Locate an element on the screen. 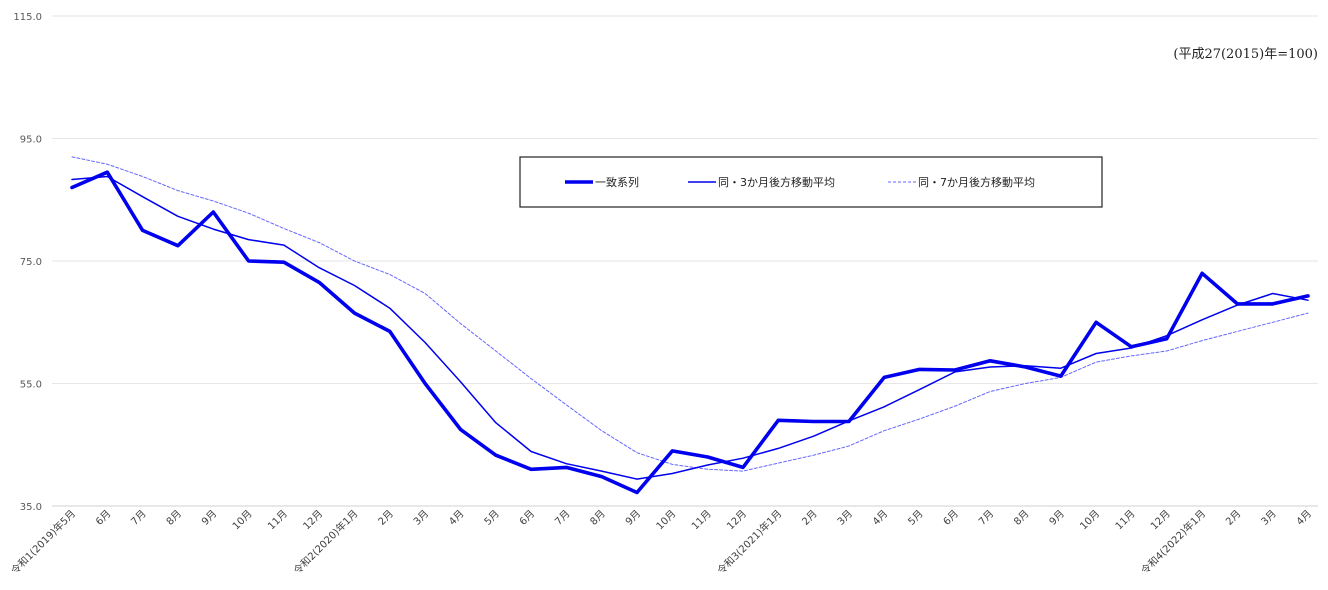  legend: 一致系列 同・3か月後方移動平均 同・7か月後方移動平均 is located at coordinates (811, 182).